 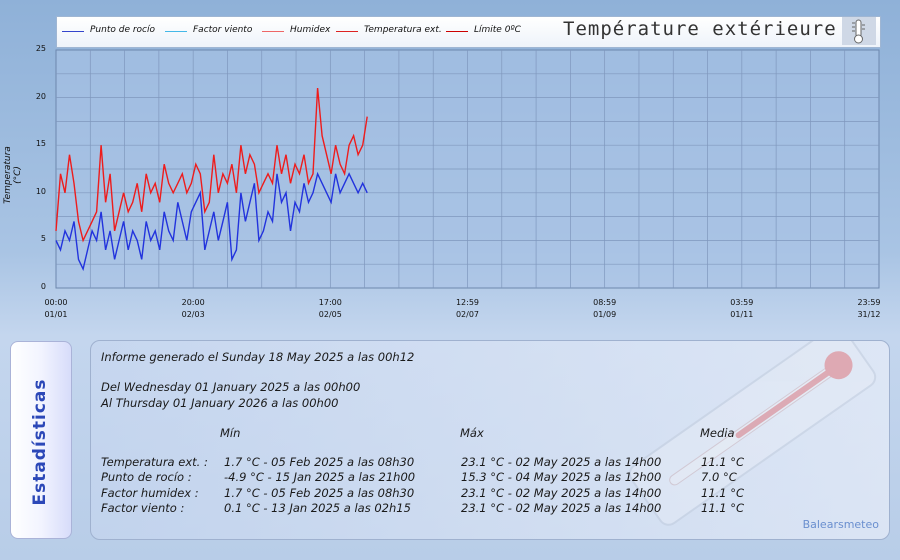 I want to click on statistics-tab, so click(x=41, y=440).